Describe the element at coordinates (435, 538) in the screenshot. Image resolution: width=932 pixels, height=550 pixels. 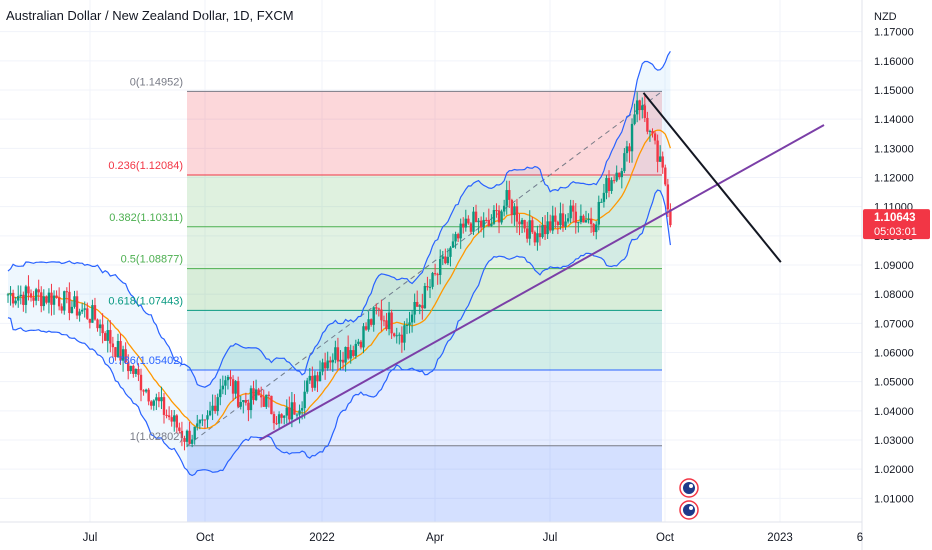
I see `time-tick-label: Apr` at that location.